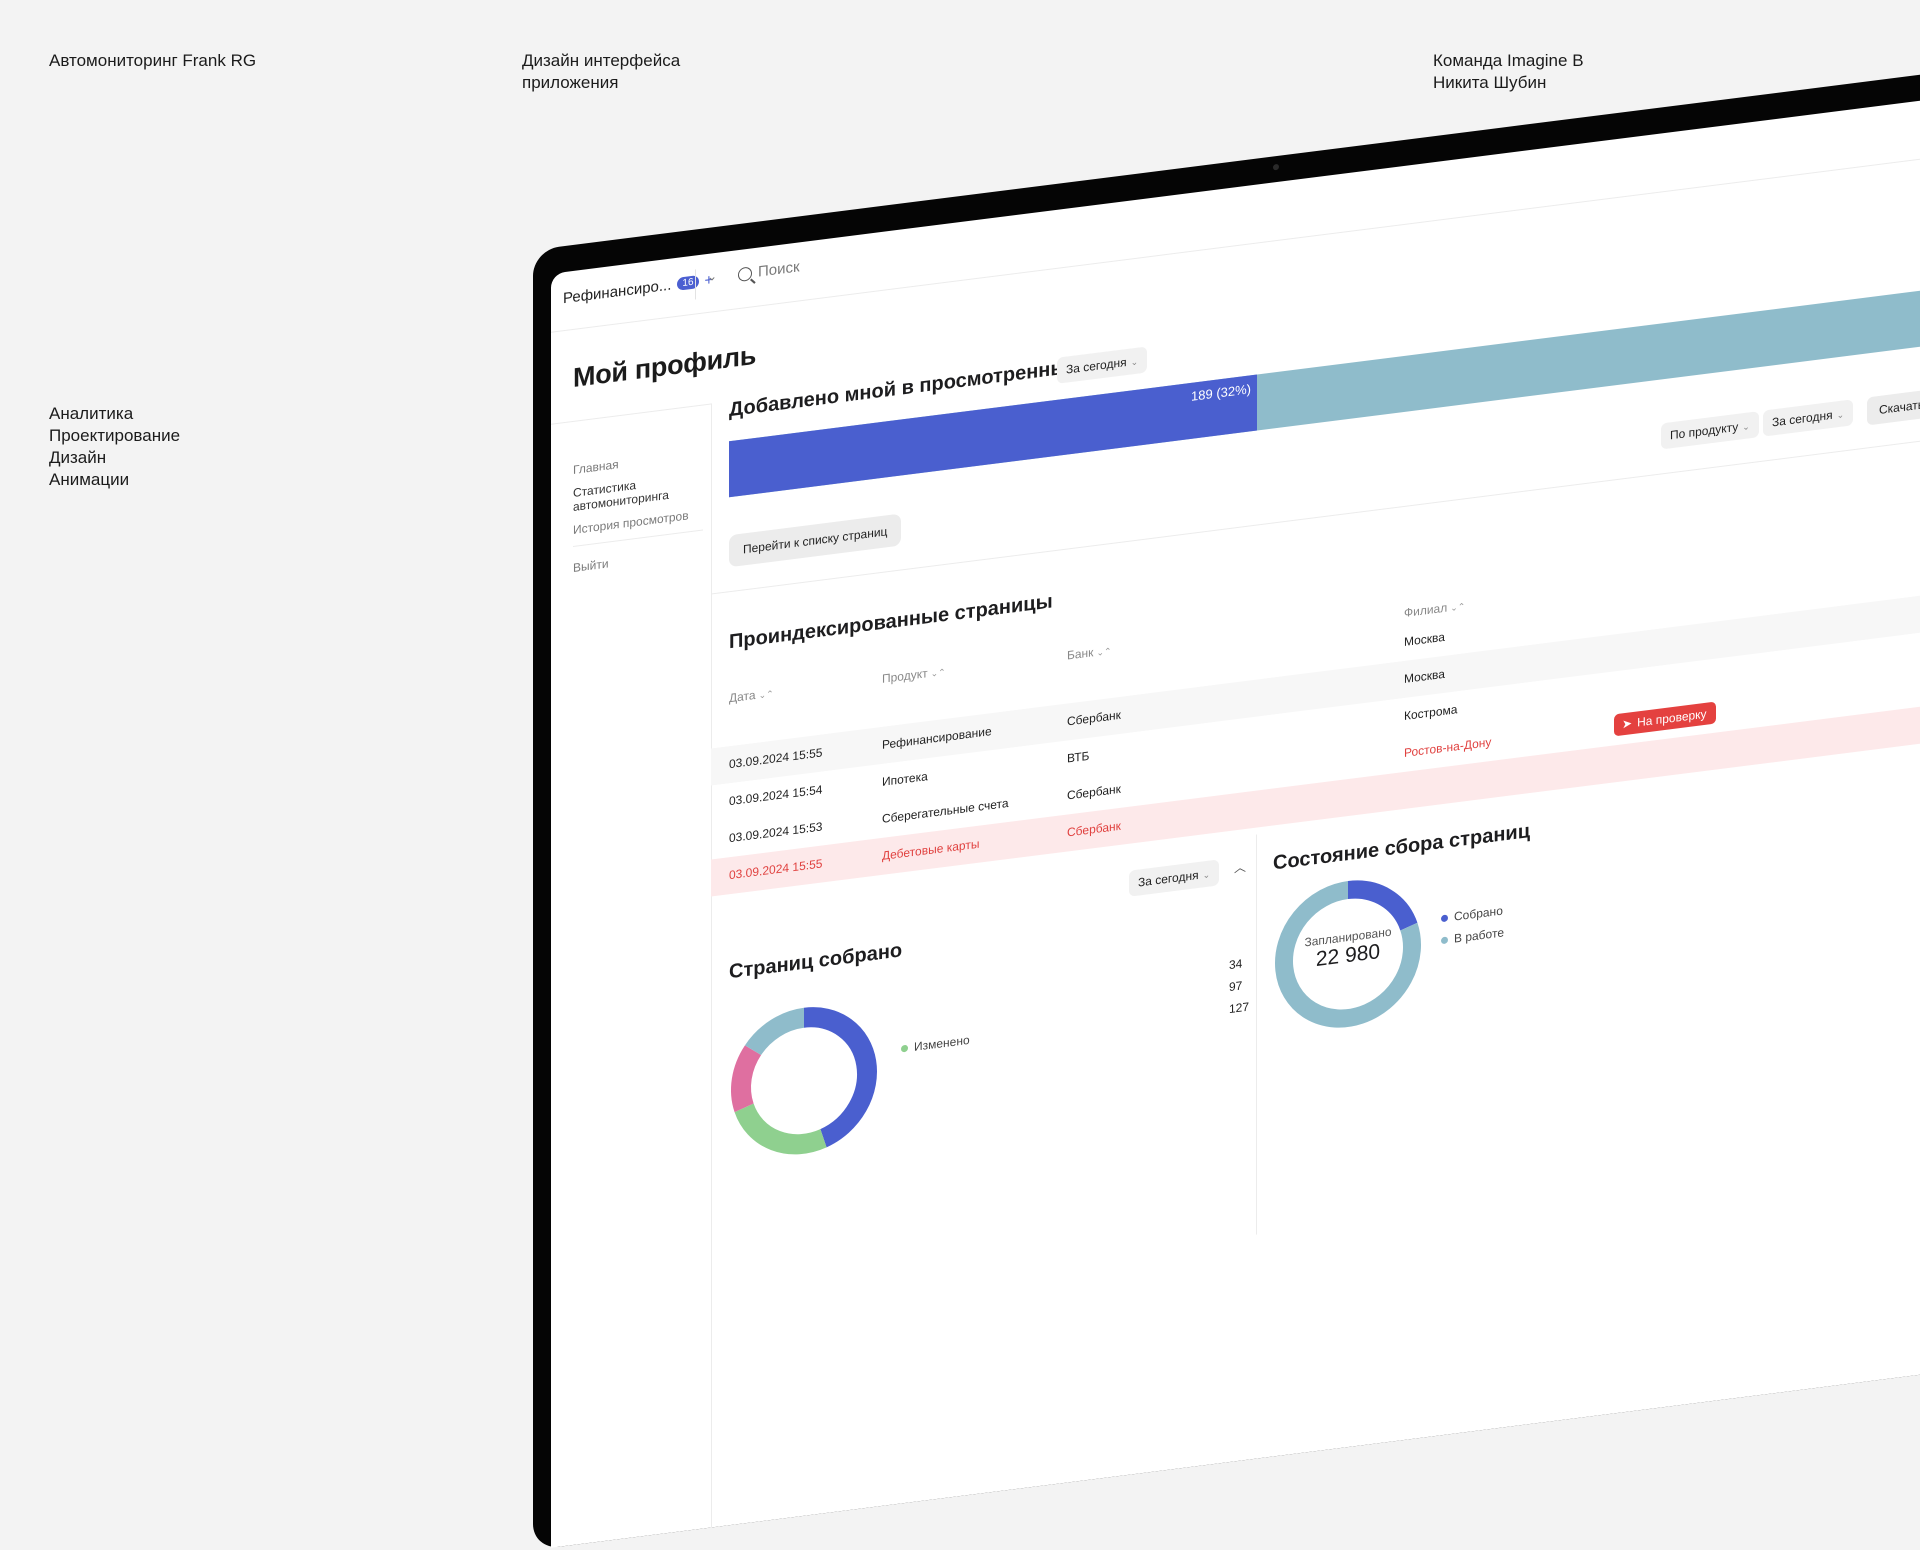 This screenshot has width=1920, height=1550. I want to click on cards-divider, so click(1256, 1034).